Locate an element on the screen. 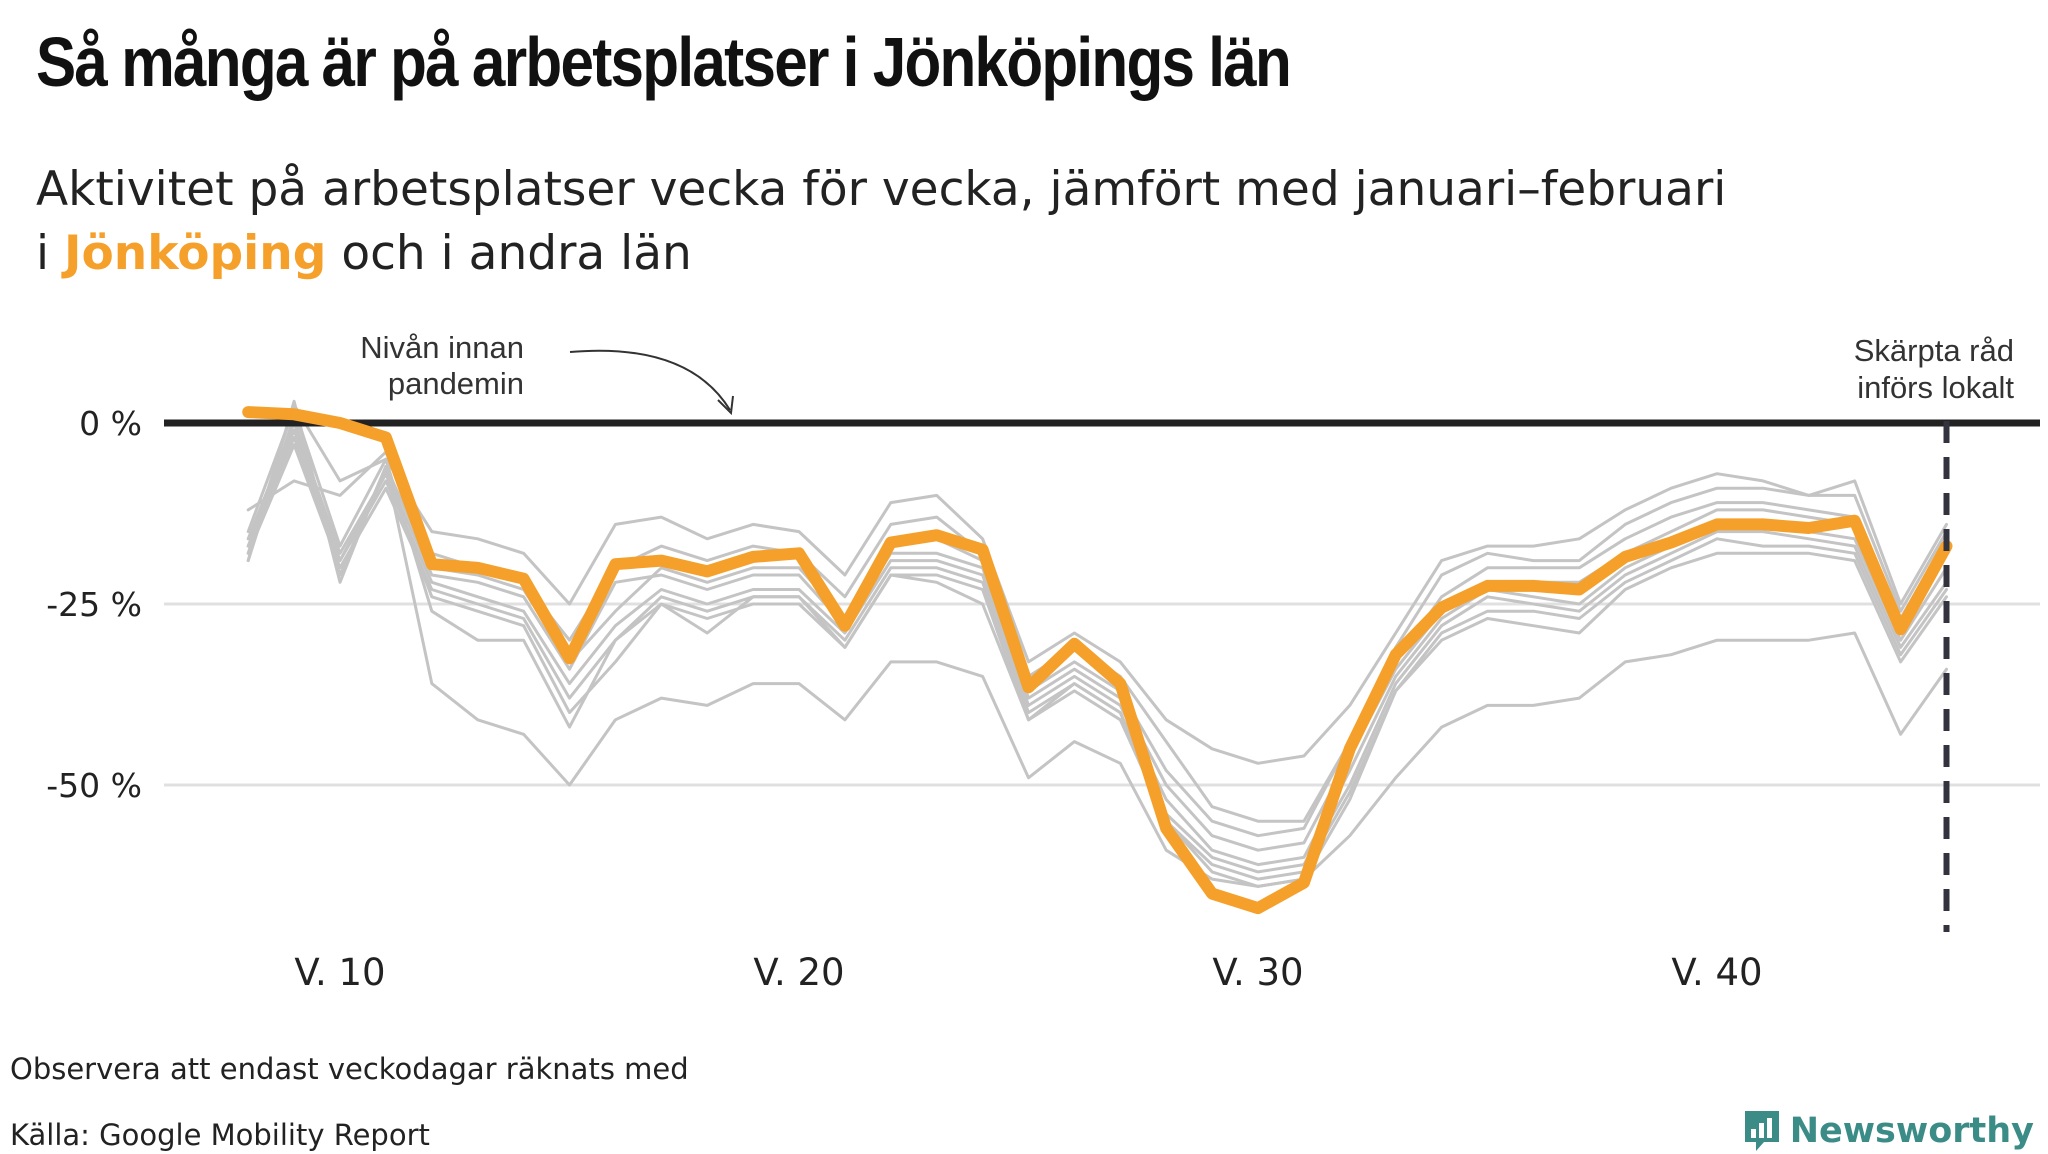  brand-logo: Newsworthy is located at coordinates (1888, 1131).